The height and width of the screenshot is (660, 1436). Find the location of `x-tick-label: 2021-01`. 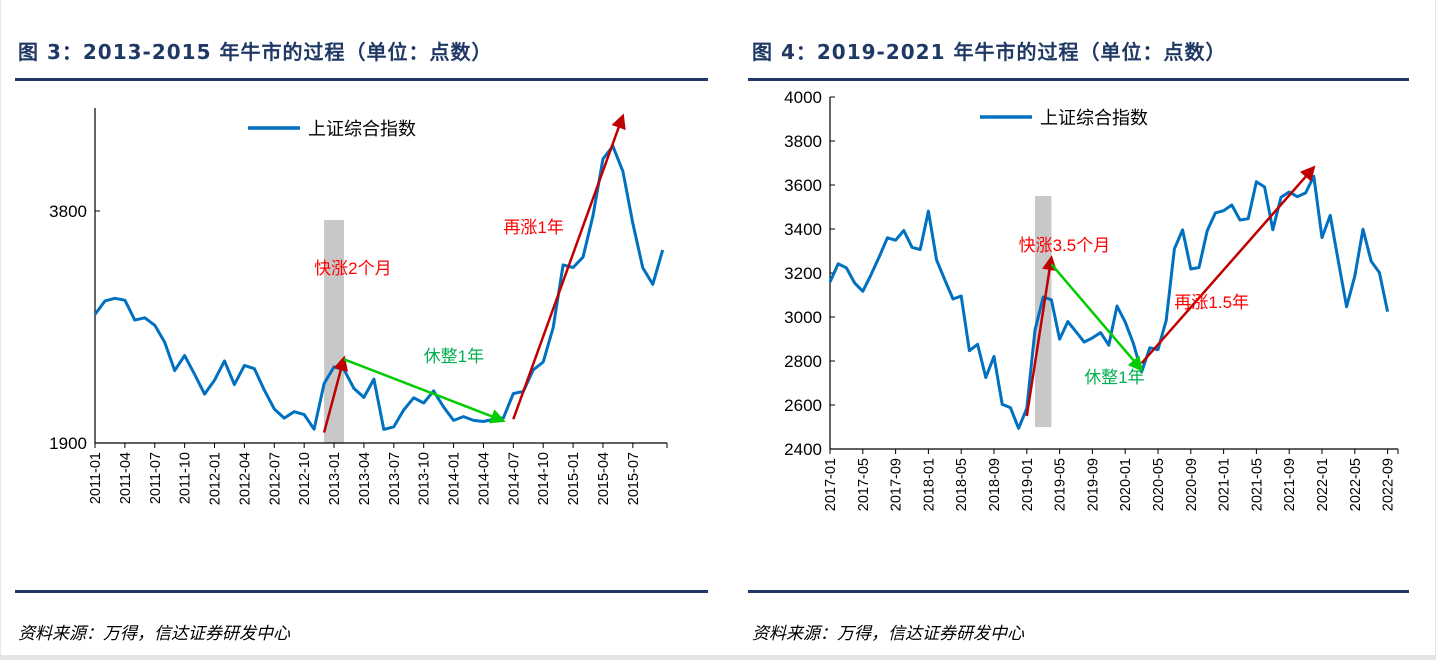

x-tick-label: 2021-01 is located at coordinates (1225, 484).